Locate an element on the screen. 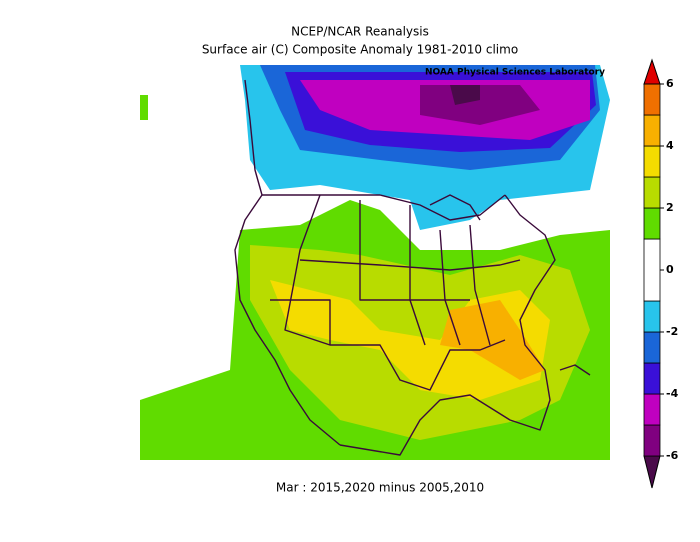 This screenshot has width=700, height=542. title: NCEP/NCAR Reanalysis is located at coordinates (360, 32).